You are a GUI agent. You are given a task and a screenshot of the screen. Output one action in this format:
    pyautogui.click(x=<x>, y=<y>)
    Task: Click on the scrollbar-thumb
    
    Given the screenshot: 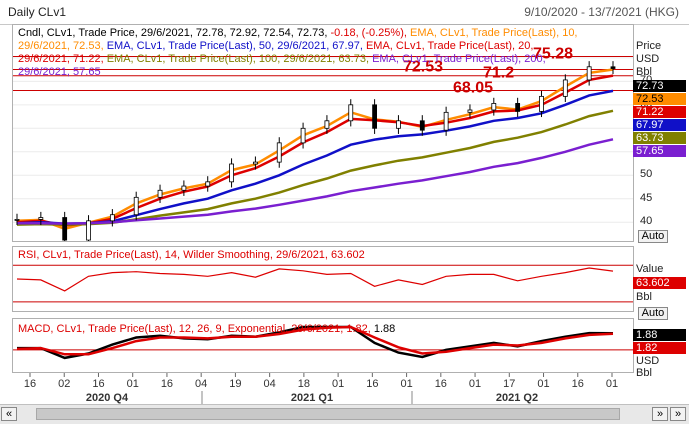 What is the action you would take?
    pyautogui.click(x=328, y=414)
    